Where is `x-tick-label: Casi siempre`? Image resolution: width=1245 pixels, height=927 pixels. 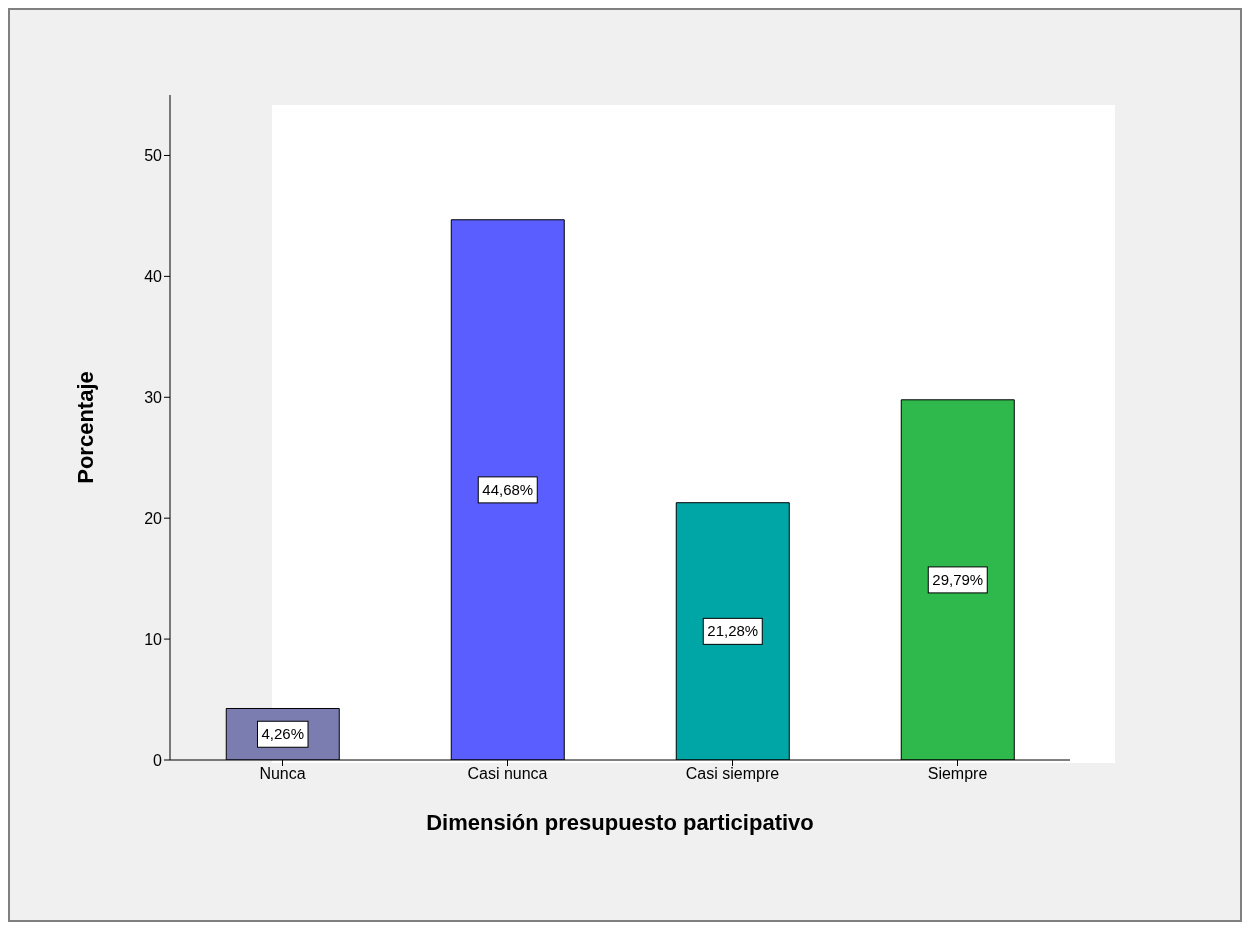 x-tick-label: Casi siempre is located at coordinates (732, 774).